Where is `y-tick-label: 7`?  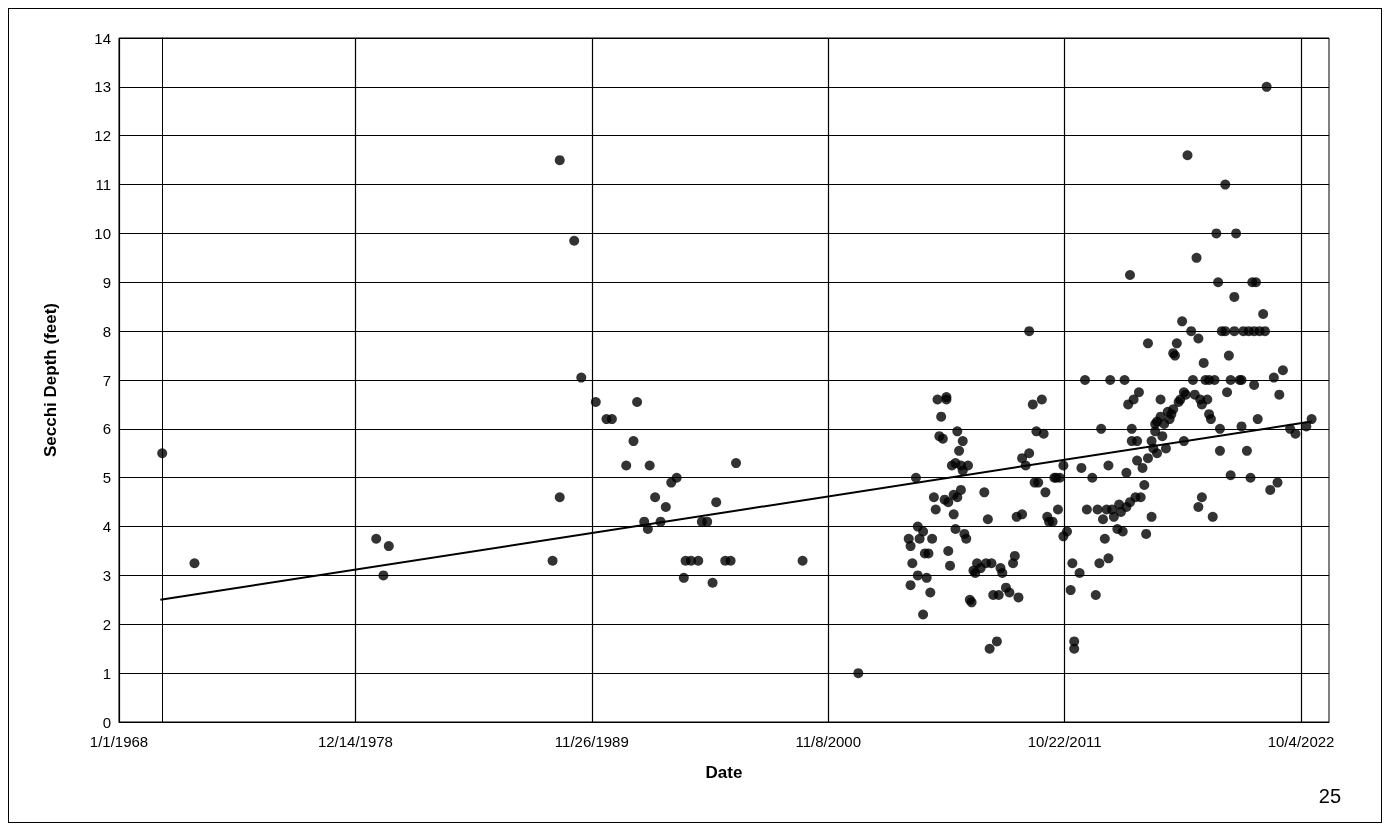
y-tick-label: 7 is located at coordinates (106, 380).